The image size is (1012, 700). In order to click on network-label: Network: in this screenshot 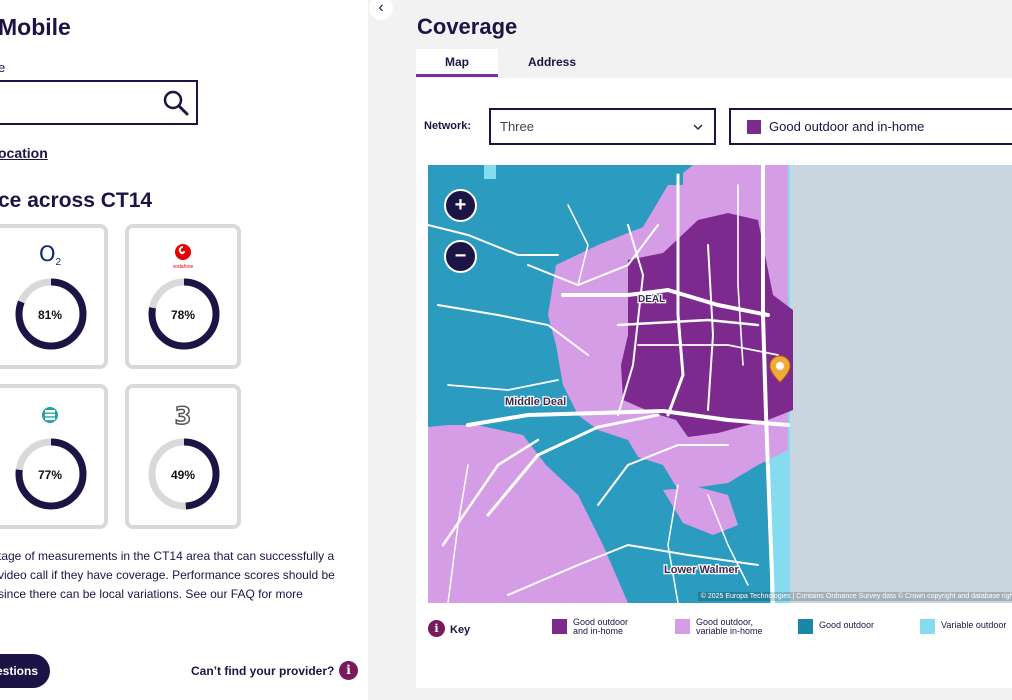, I will do `click(448, 126)`.